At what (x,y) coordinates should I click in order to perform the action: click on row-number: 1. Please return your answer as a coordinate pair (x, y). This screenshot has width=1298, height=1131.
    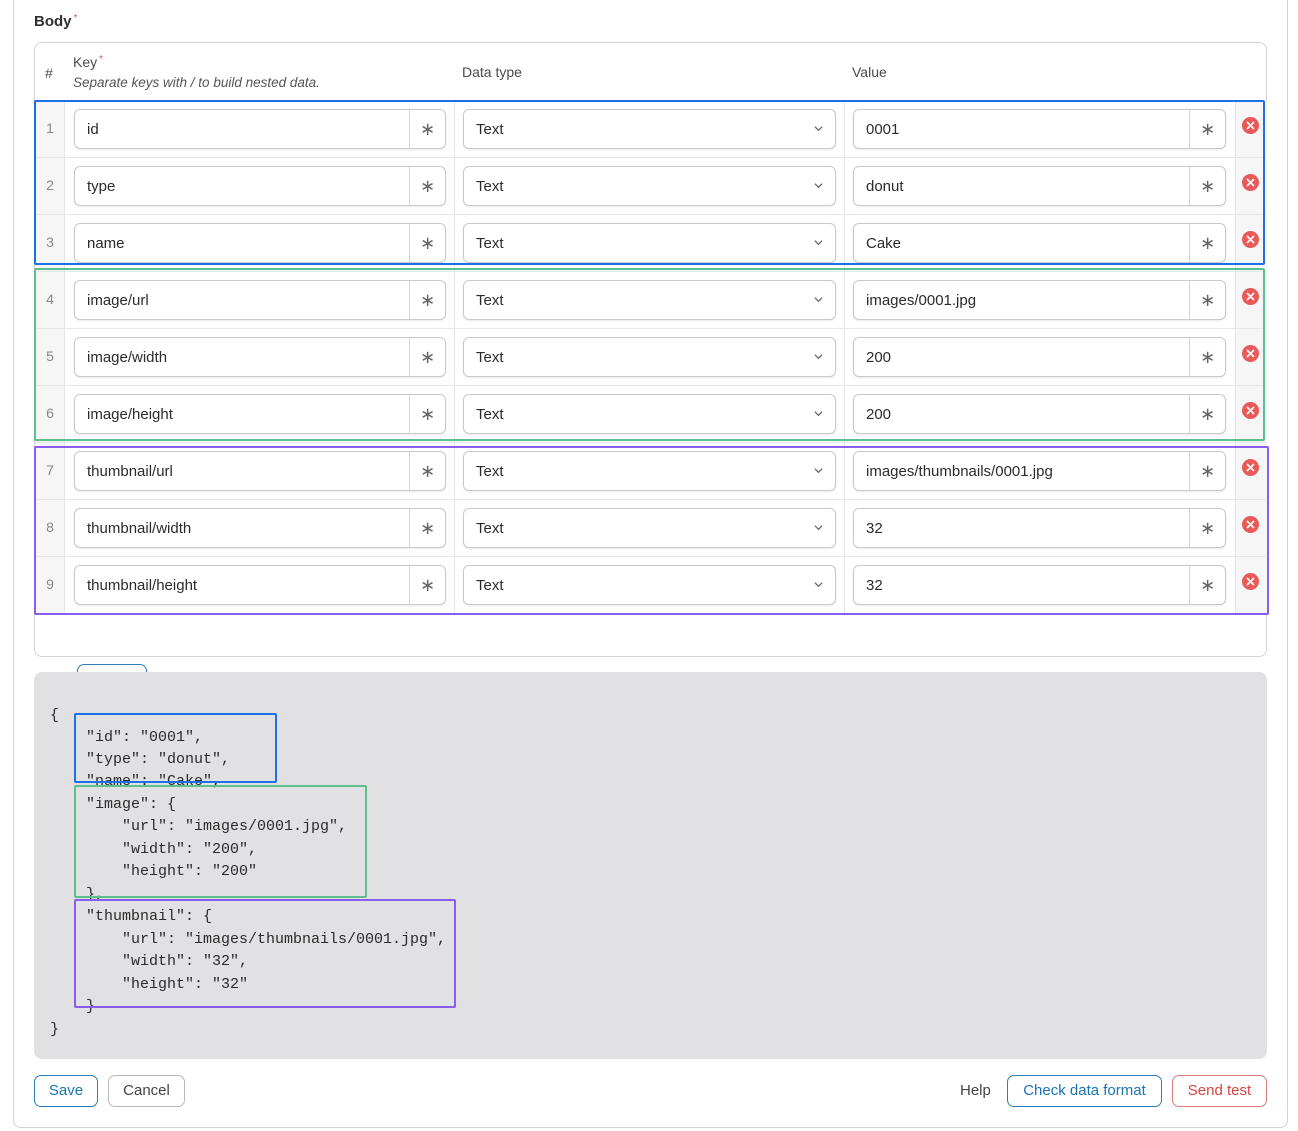
    Looking at the image, I should click on (50, 128).